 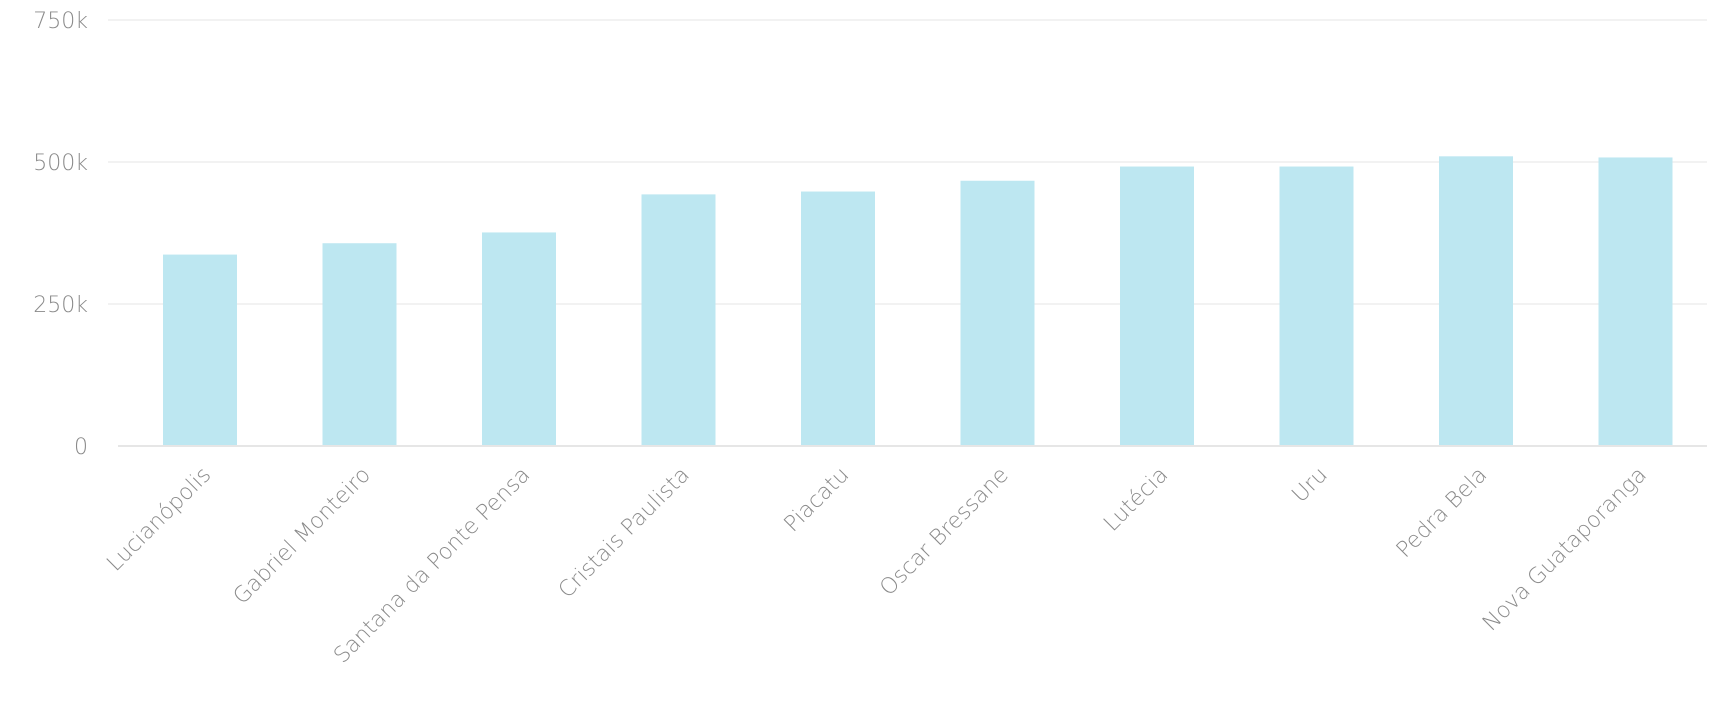 I want to click on x-tick-label: Cristais Paulista, so click(x=624, y=533).